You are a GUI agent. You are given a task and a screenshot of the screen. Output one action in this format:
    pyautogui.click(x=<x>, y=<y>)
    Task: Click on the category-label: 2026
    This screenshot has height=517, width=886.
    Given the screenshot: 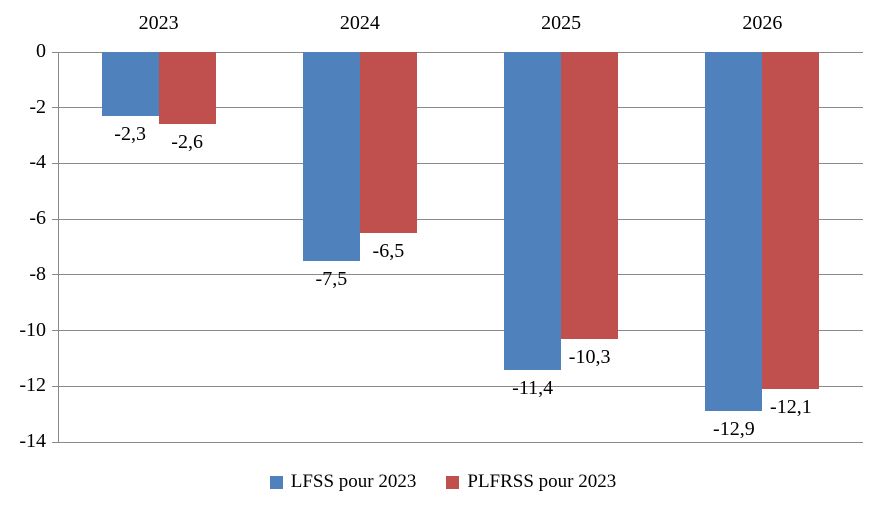 What is the action you would take?
    pyautogui.click(x=762, y=23)
    